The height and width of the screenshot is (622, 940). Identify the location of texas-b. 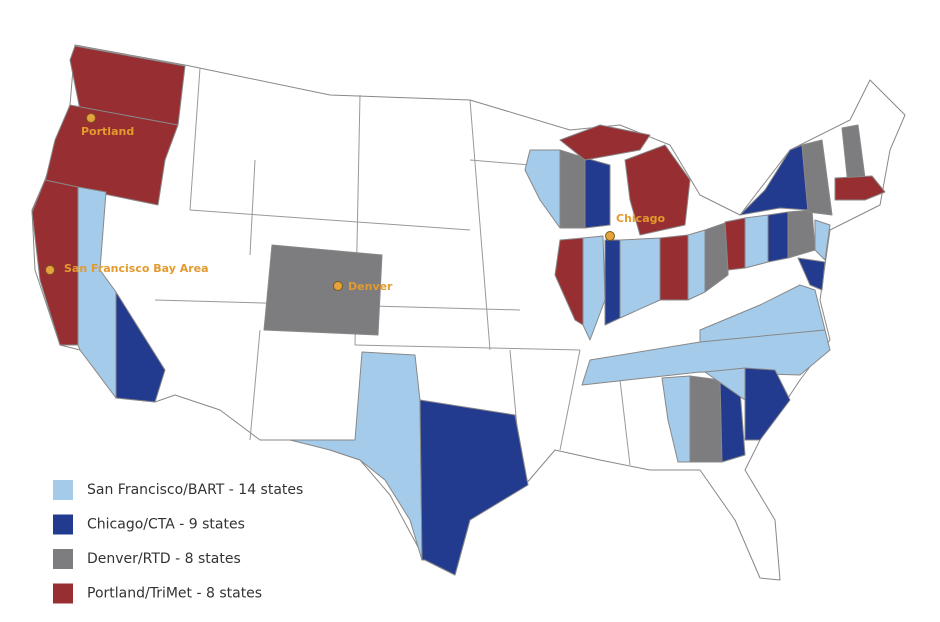
(474, 487).